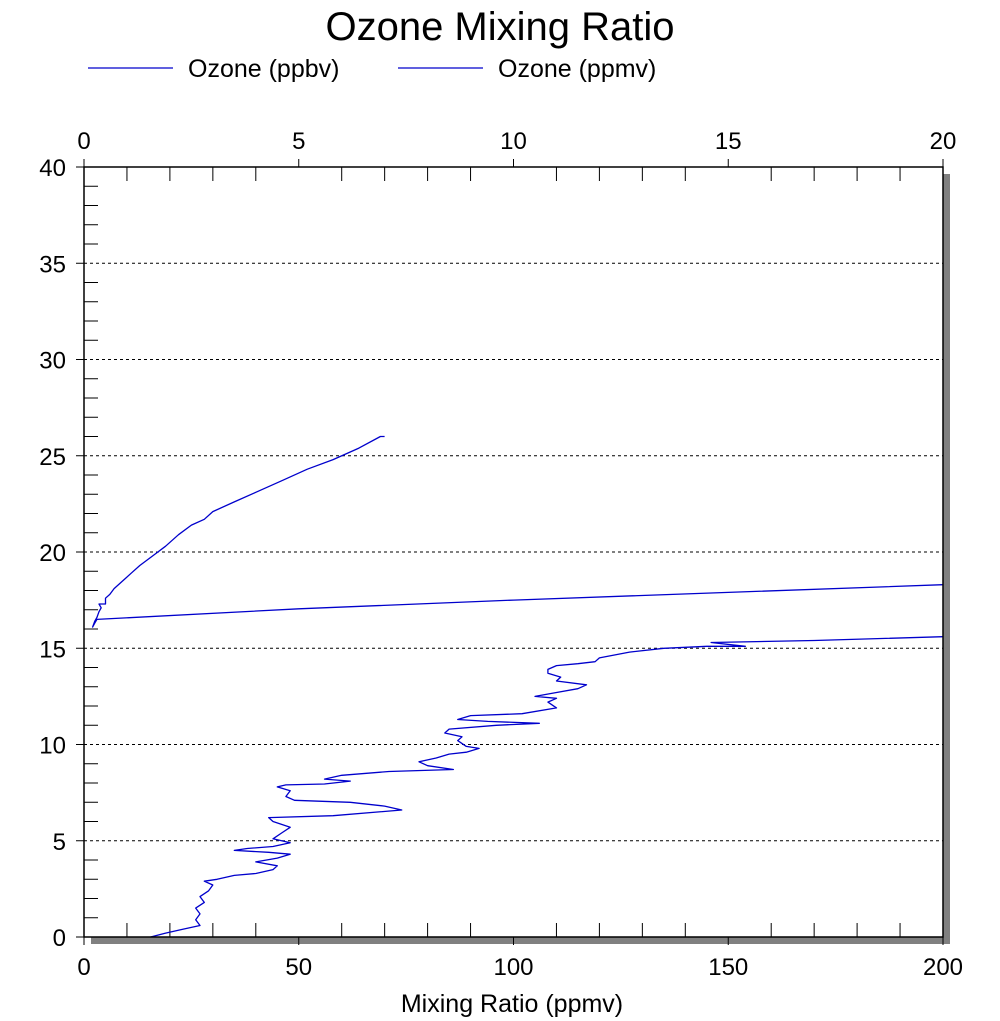 Image resolution: width=1000 pixels, height=1021 pixels. Describe the element at coordinates (943, 141) in the screenshot. I see `x-top-tick-label: 20` at that location.